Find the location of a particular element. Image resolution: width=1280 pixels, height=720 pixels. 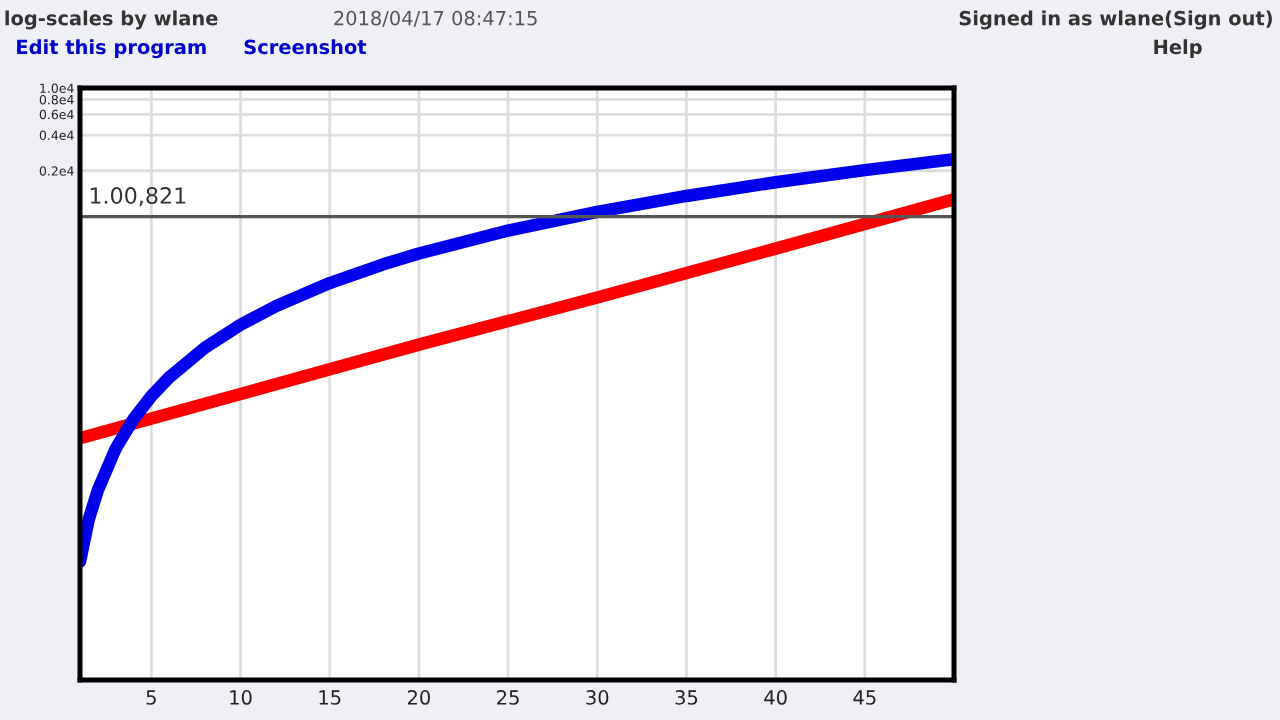

text: Signed in as wlane(Sign out) is located at coordinates (1115, 20).